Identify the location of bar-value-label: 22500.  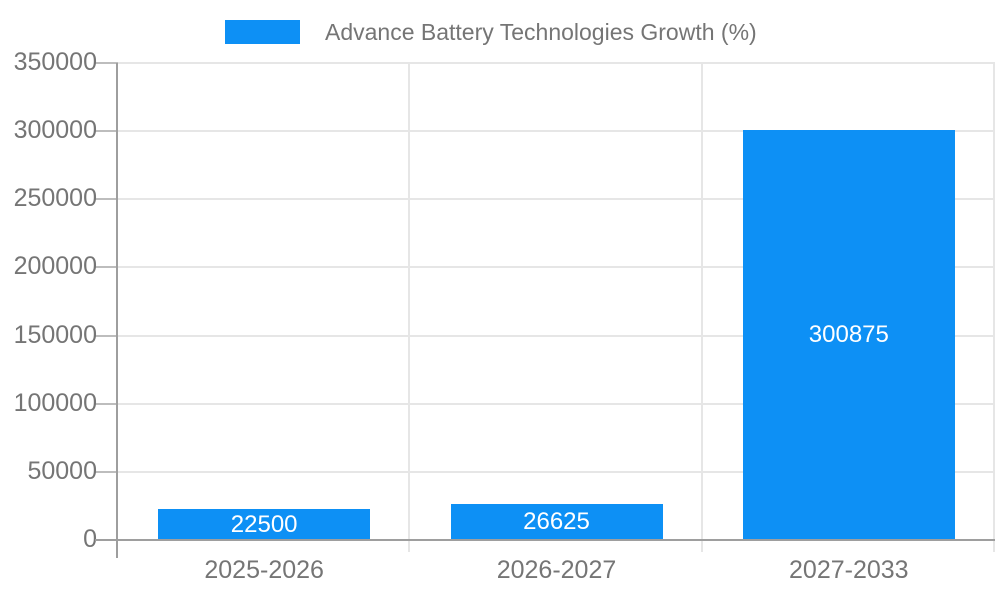
(264, 524).